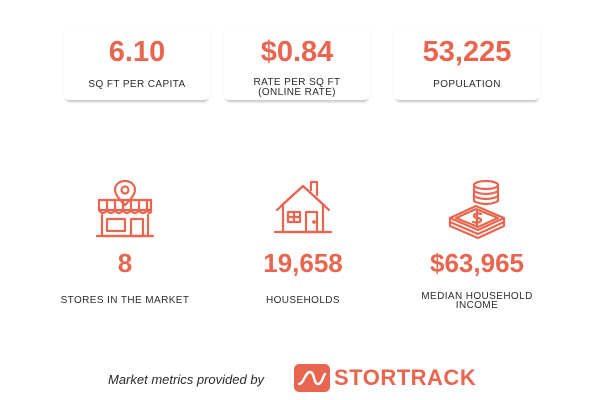 The width and height of the screenshot is (600, 400). Describe the element at coordinates (303, 263) in the screenshot. I see `metric-value: 19,658` at that location.